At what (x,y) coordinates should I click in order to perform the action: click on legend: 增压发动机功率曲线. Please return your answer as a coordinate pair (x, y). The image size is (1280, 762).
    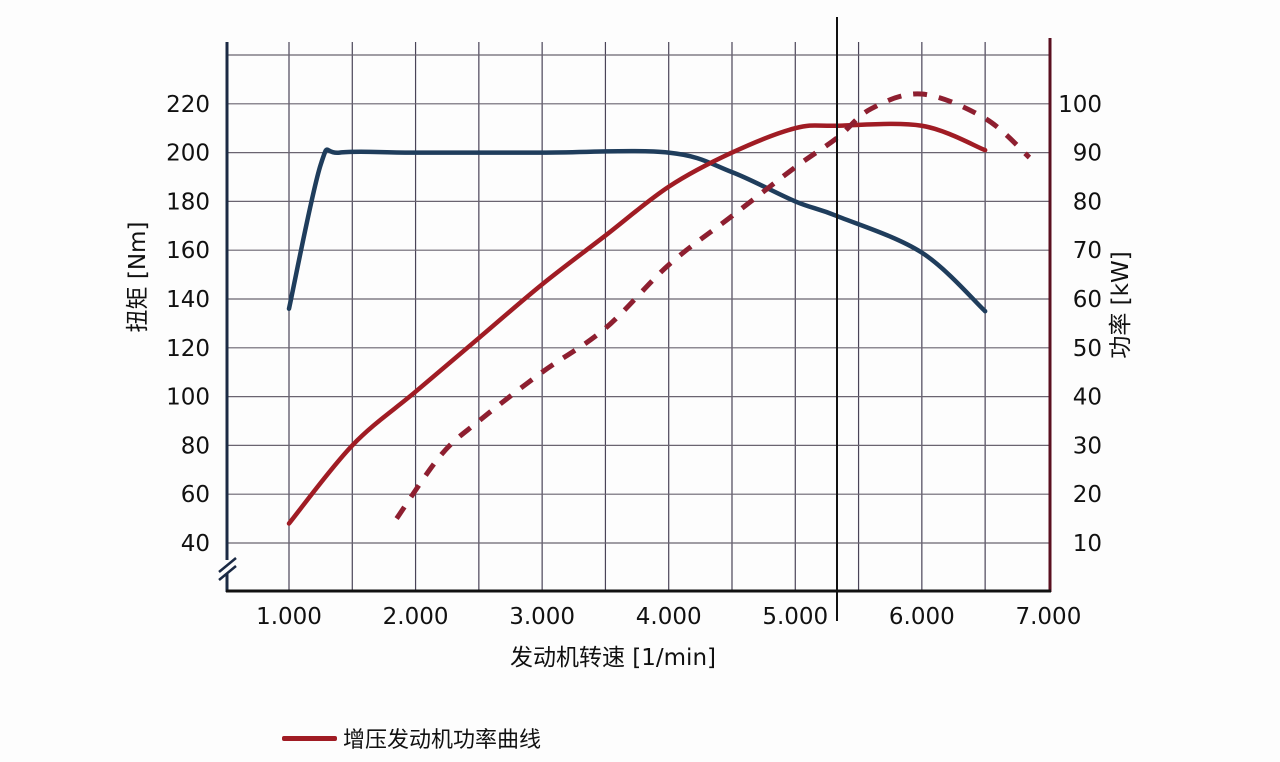
    Looking at the image, I should click on (411, 738).